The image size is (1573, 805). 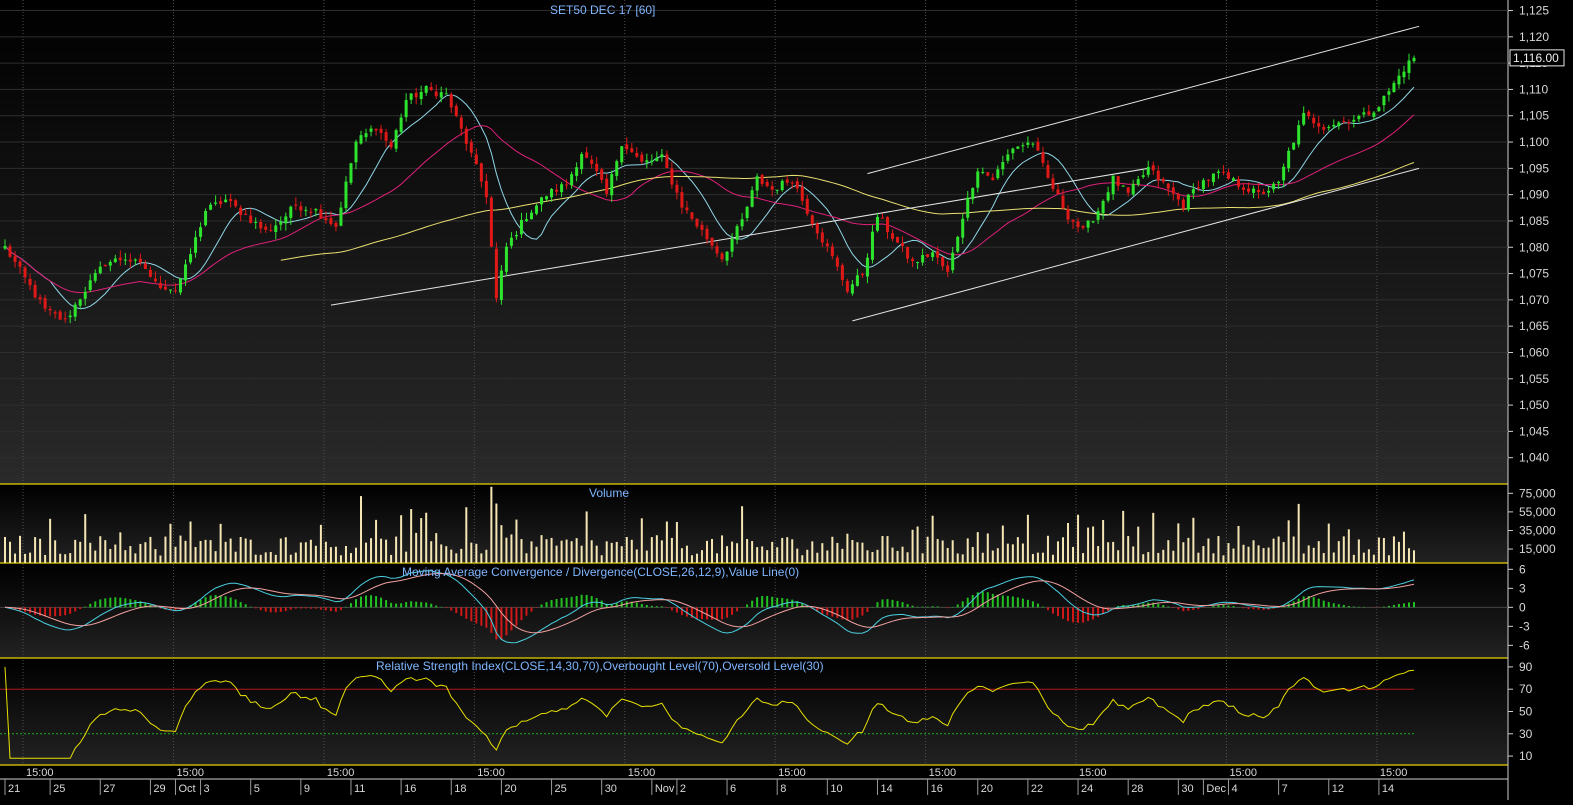 What do you see at coordinates (1524, 626) in the screenshot?
I see `macd-tick-label: -3` at bounding box center [1524, 626].